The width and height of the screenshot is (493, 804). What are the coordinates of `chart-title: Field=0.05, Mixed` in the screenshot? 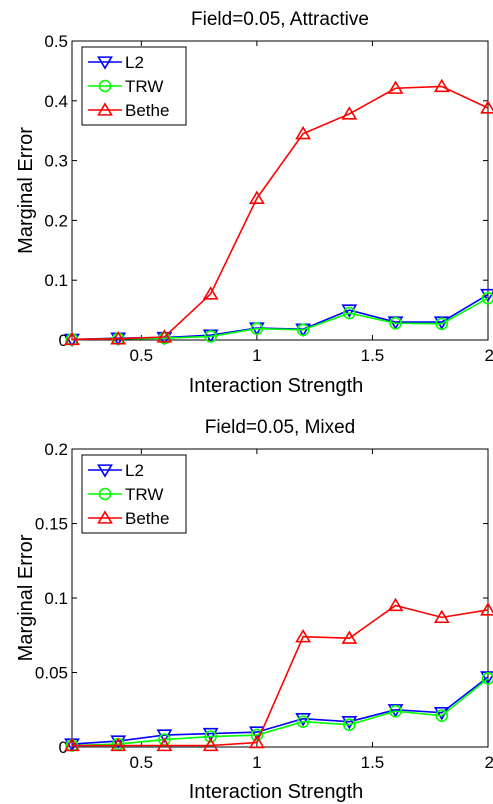 It's located at (280, 427).